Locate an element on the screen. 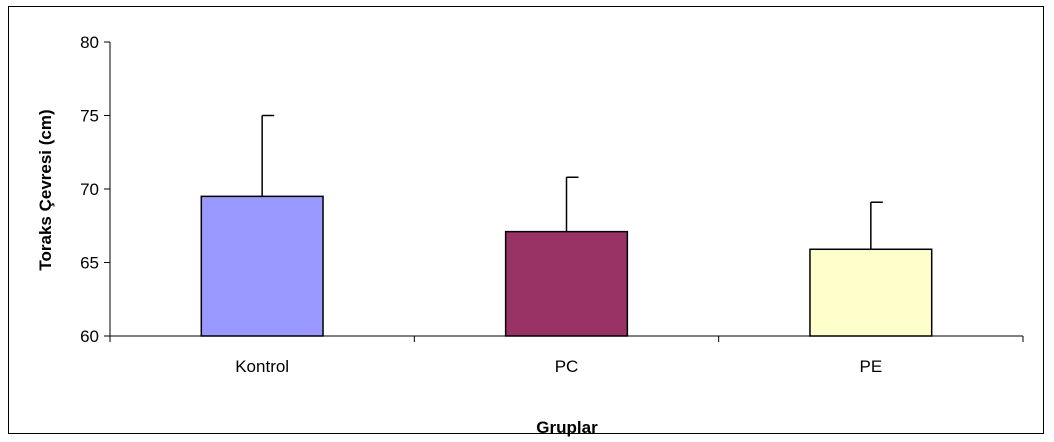  bar-pc is located at coordinates (566, 283).